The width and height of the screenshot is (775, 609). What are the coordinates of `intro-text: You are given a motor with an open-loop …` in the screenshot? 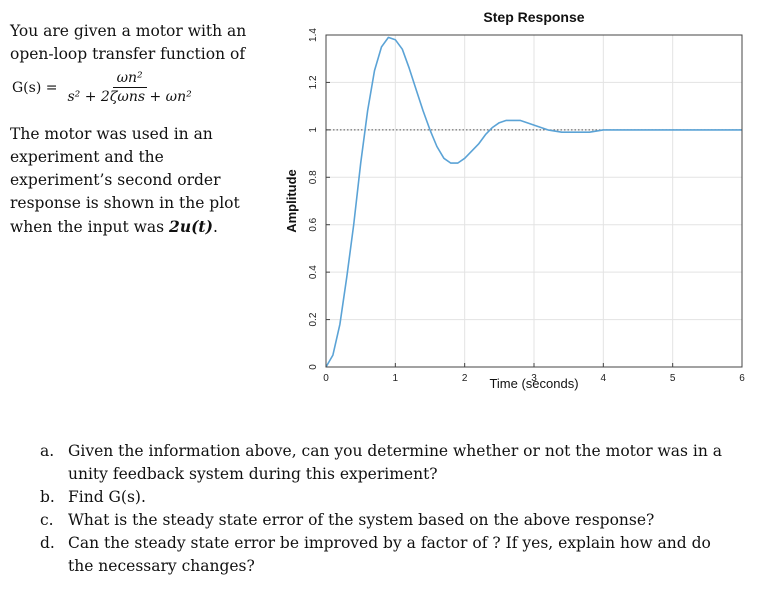 It's located at (128, 42).